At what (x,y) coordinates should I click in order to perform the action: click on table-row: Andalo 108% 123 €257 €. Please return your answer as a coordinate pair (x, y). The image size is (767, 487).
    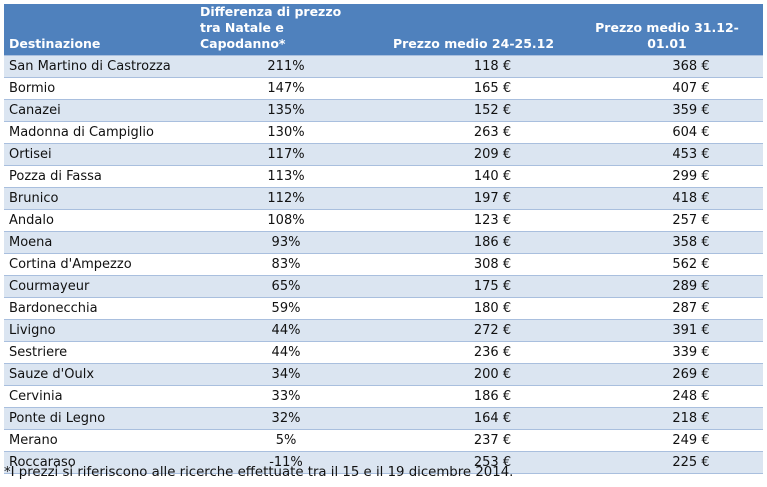
    Looking at the image, I should click on (383, 220).